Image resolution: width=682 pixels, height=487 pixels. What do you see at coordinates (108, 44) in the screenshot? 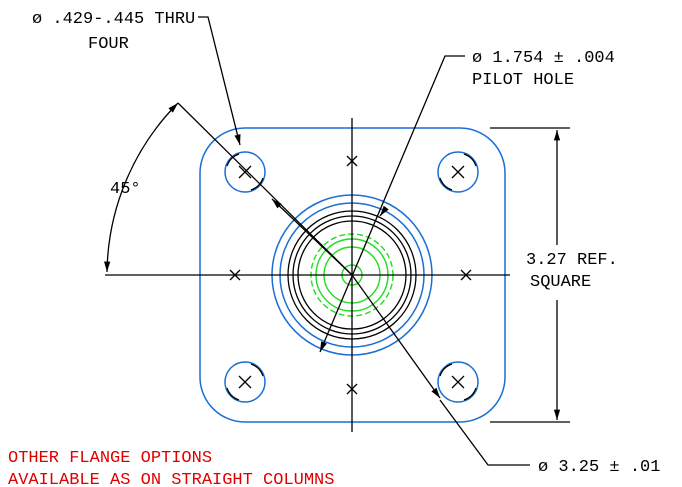
I see `hole-count: FOUR` at bounding box center [108, 44].